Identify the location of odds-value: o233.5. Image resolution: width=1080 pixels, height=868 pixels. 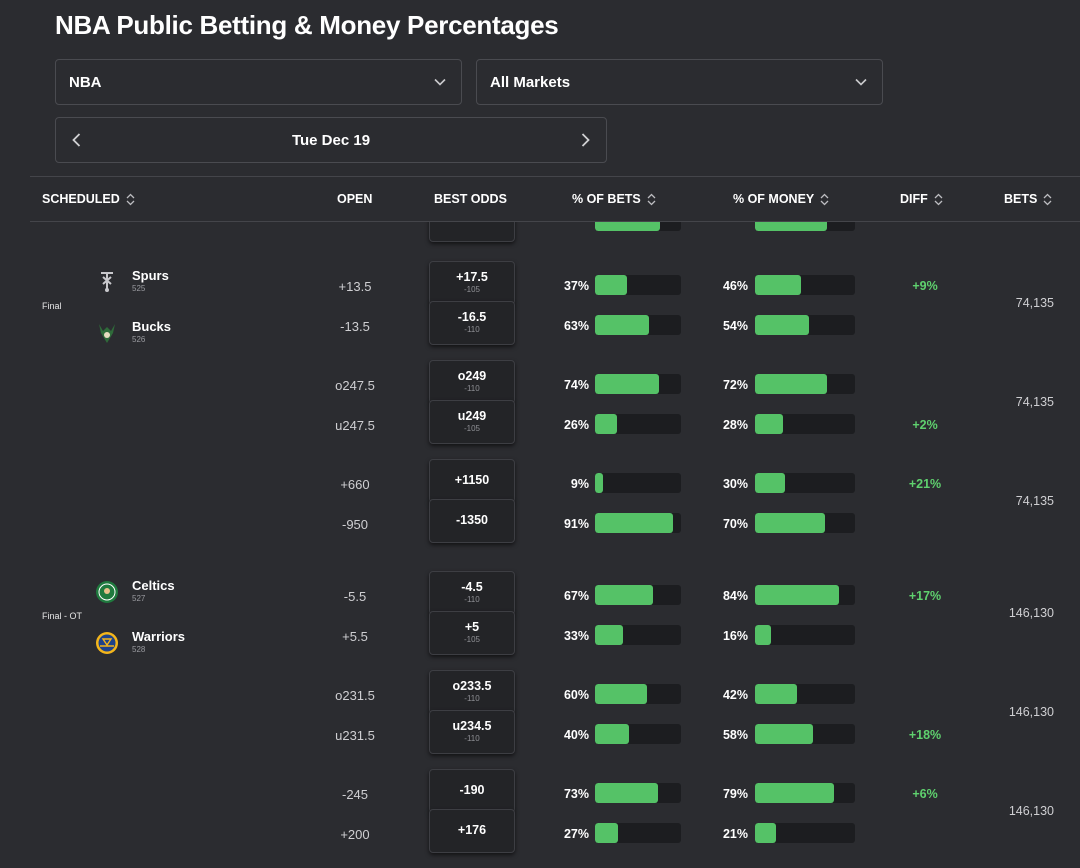
(472, 686).